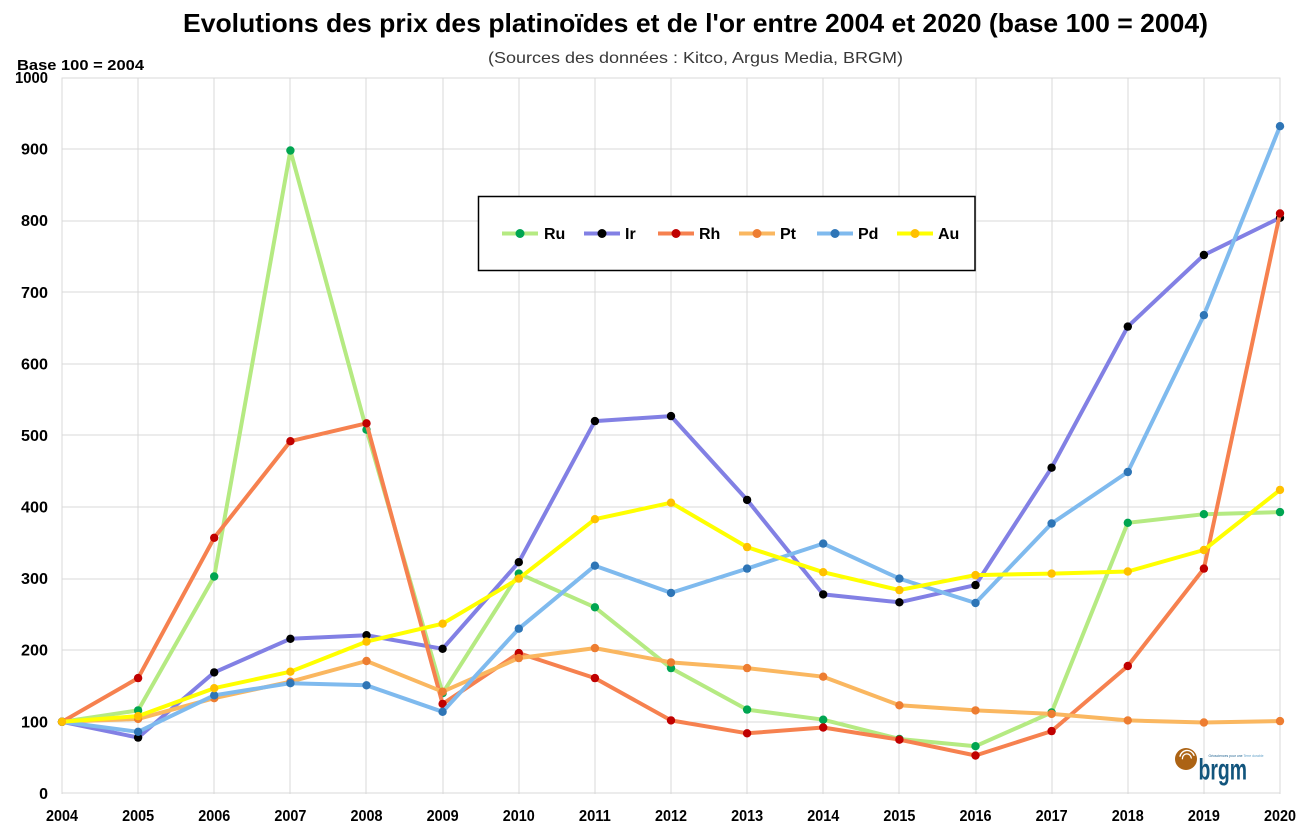  Describe the element at coordinates (34, 364) in the screenshot. I see `svg-text: 600` at that location.